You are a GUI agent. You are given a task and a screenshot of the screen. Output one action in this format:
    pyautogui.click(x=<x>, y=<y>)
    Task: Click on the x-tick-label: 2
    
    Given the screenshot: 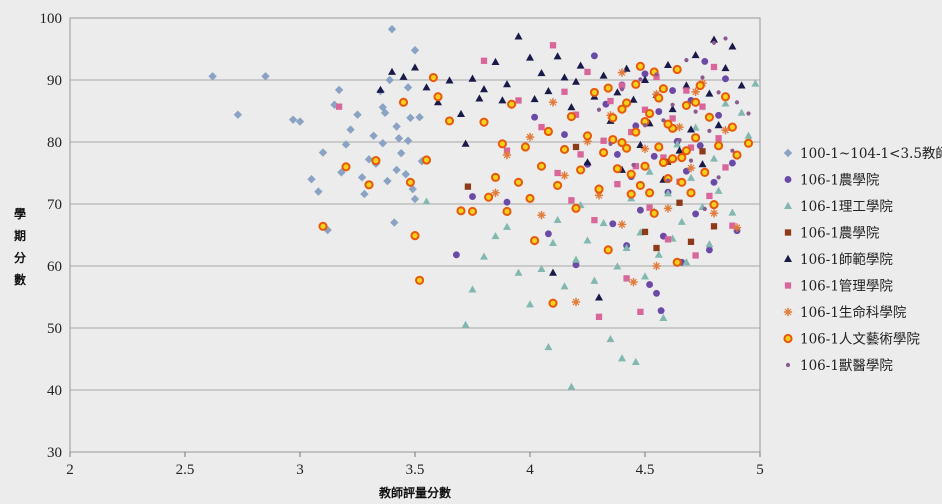 What is the action you would take?
    pyautogui.click(x=70, y=470)
    